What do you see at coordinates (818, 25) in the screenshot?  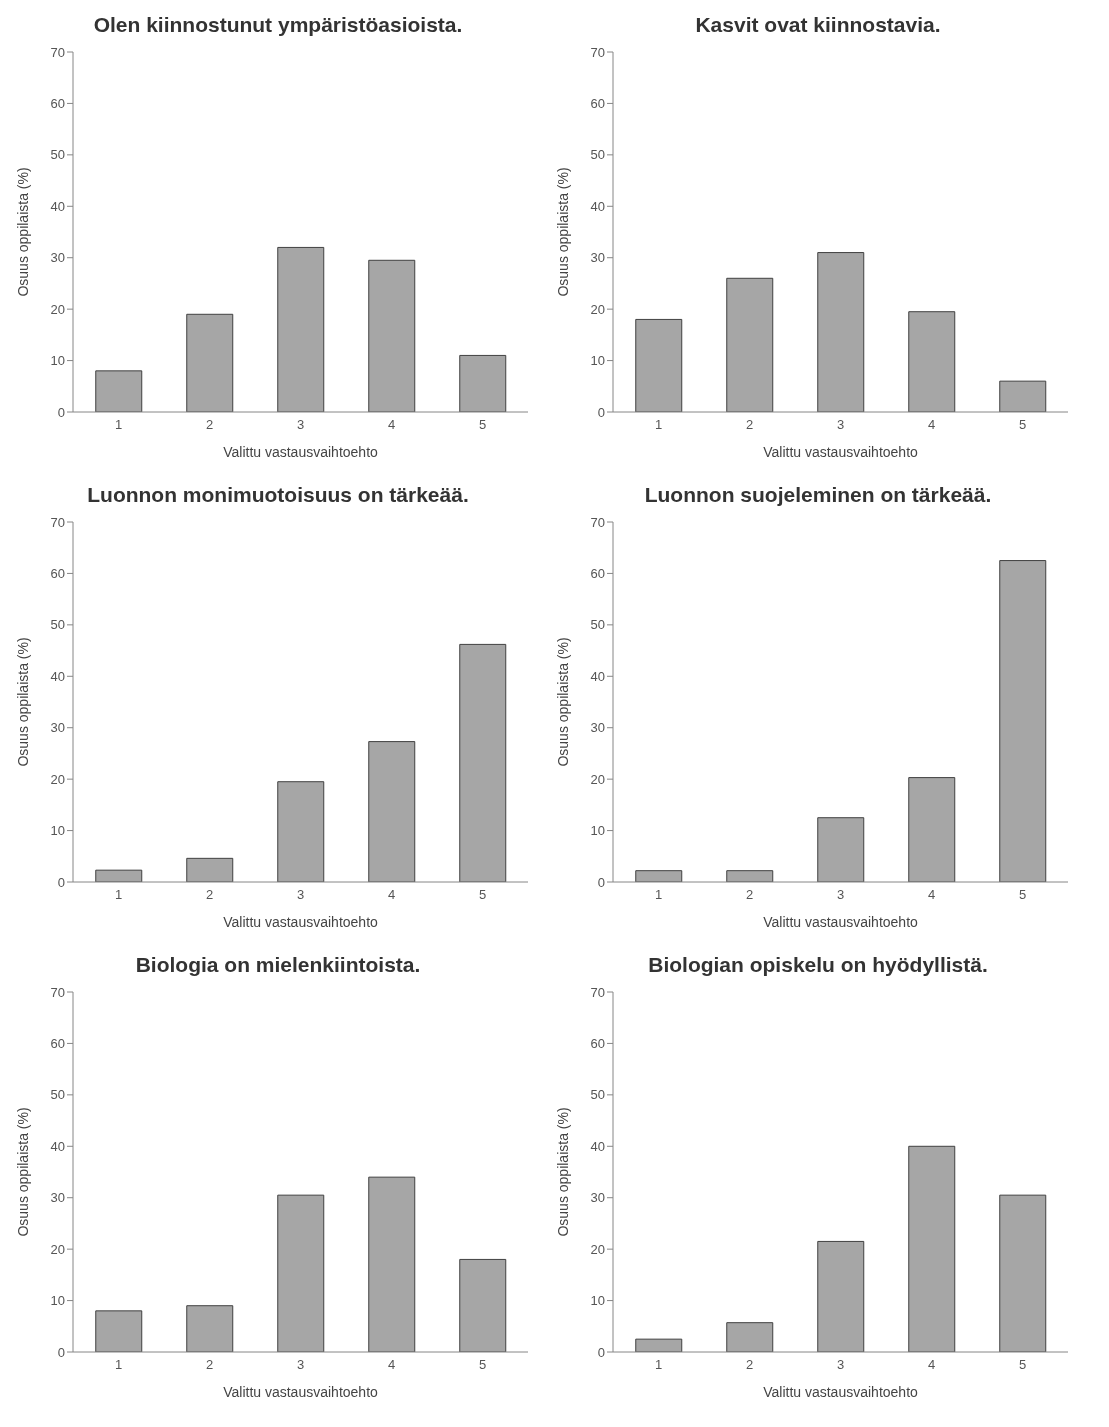 I see `chart-title: Kasvit ovat kiinnostavia.` at bounding box center [818, 25].